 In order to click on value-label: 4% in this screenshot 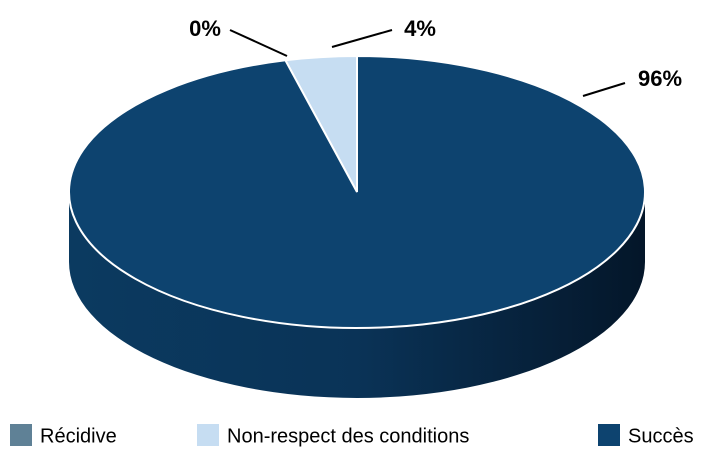, I will do `click(420, 28)`.